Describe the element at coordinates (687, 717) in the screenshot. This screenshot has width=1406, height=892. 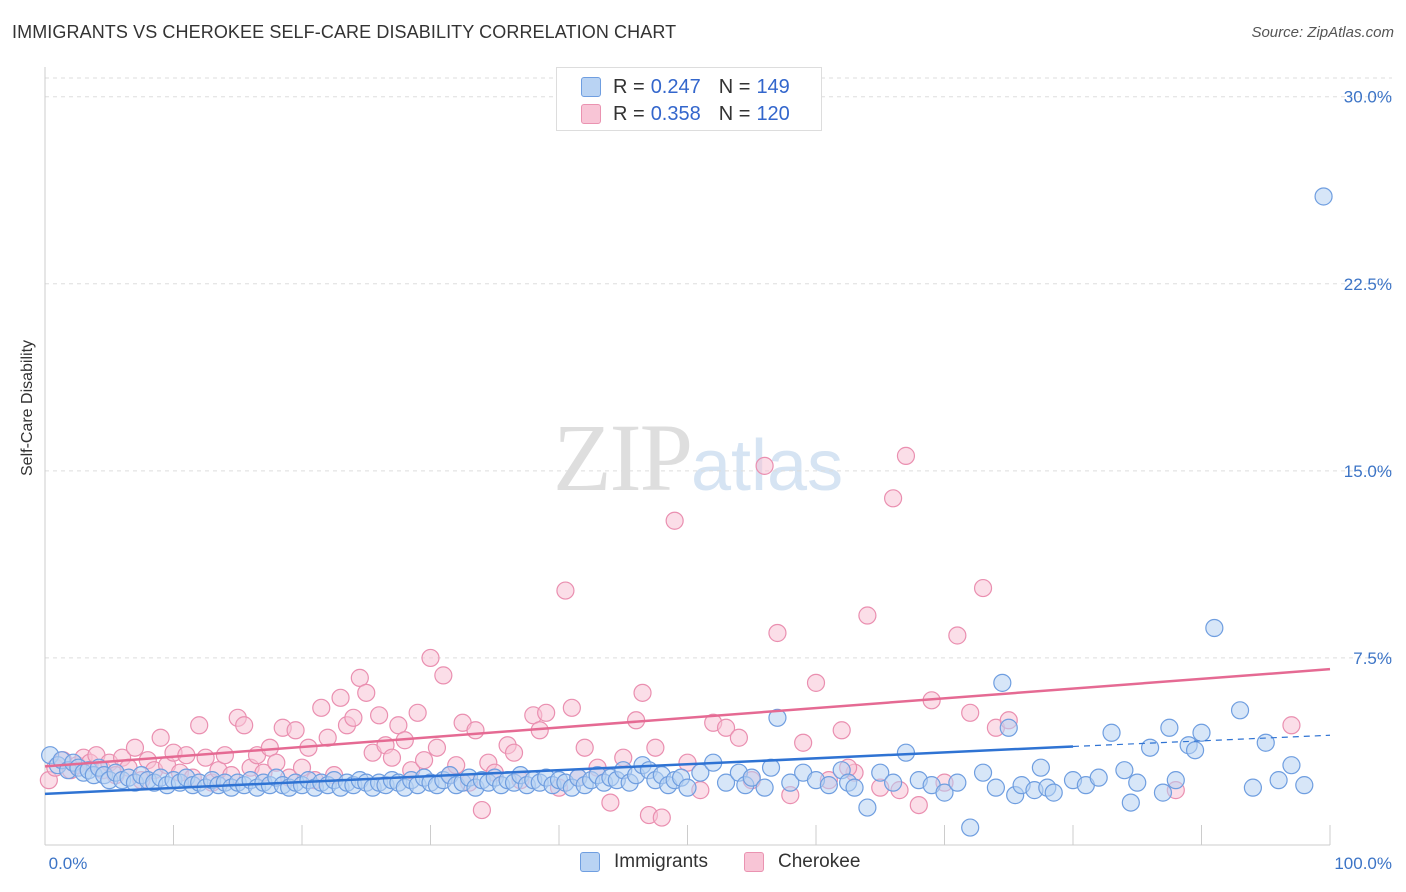
I see `trendline-cherokee` at that location.